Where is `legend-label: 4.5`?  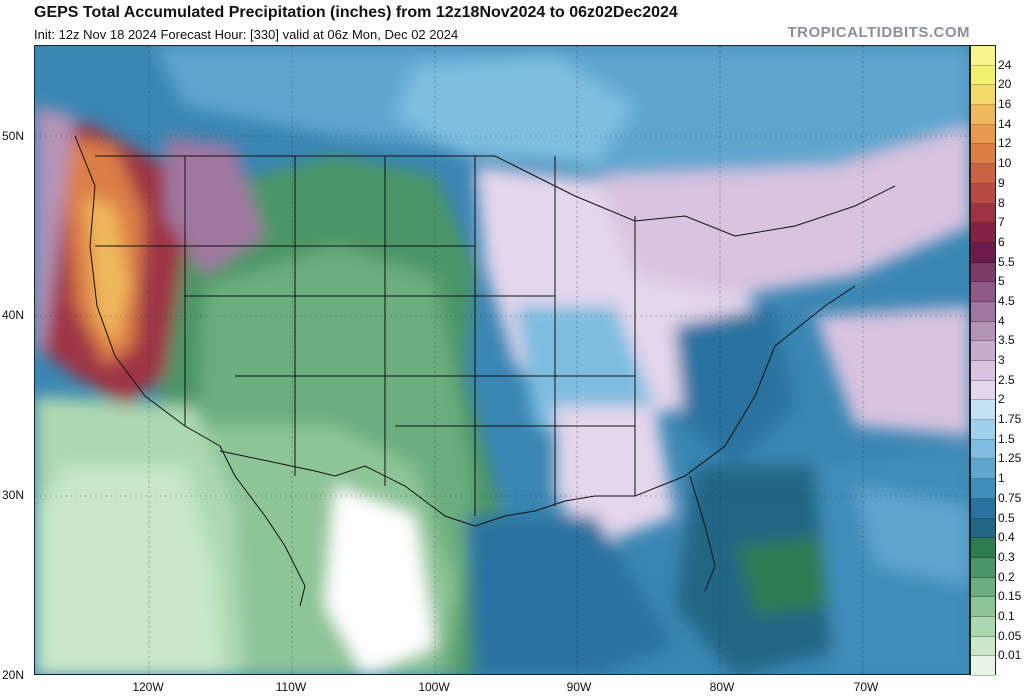
legend-label: 4.5 is located at coordinates (1006, 300).